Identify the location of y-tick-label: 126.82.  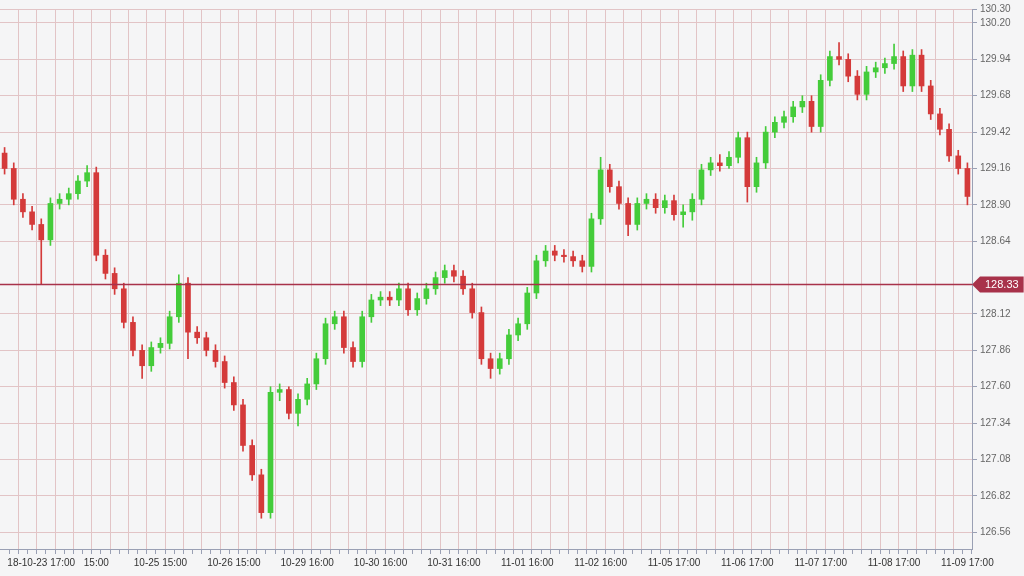
(996, 495).